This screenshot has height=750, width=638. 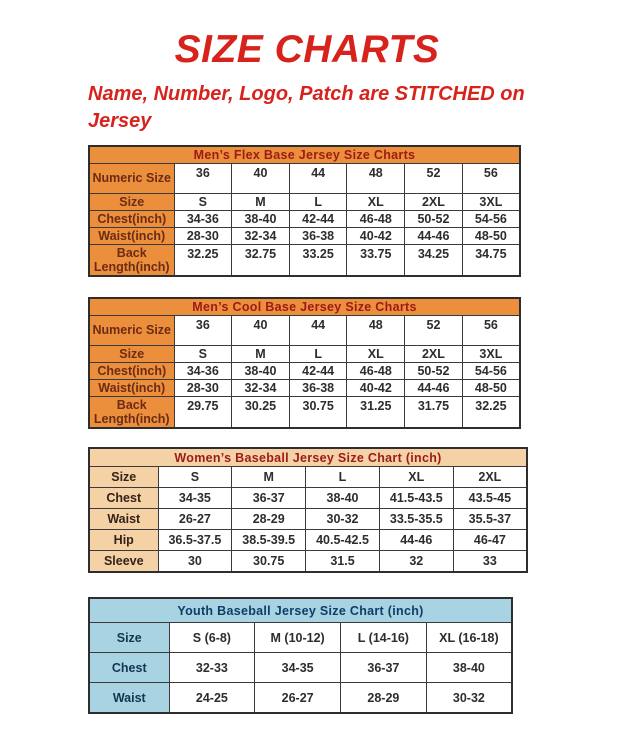 I want to click on row-label: Chest, so click(x=129, y=668).